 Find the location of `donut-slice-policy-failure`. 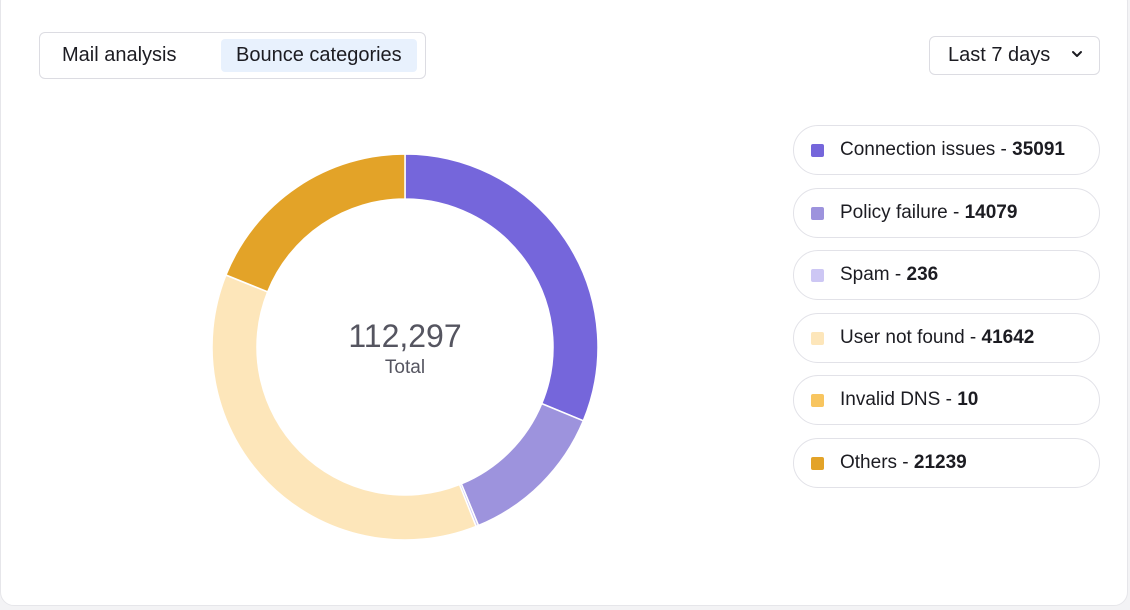

donut-slice-policy-failure is located at coordinates (522, 464).